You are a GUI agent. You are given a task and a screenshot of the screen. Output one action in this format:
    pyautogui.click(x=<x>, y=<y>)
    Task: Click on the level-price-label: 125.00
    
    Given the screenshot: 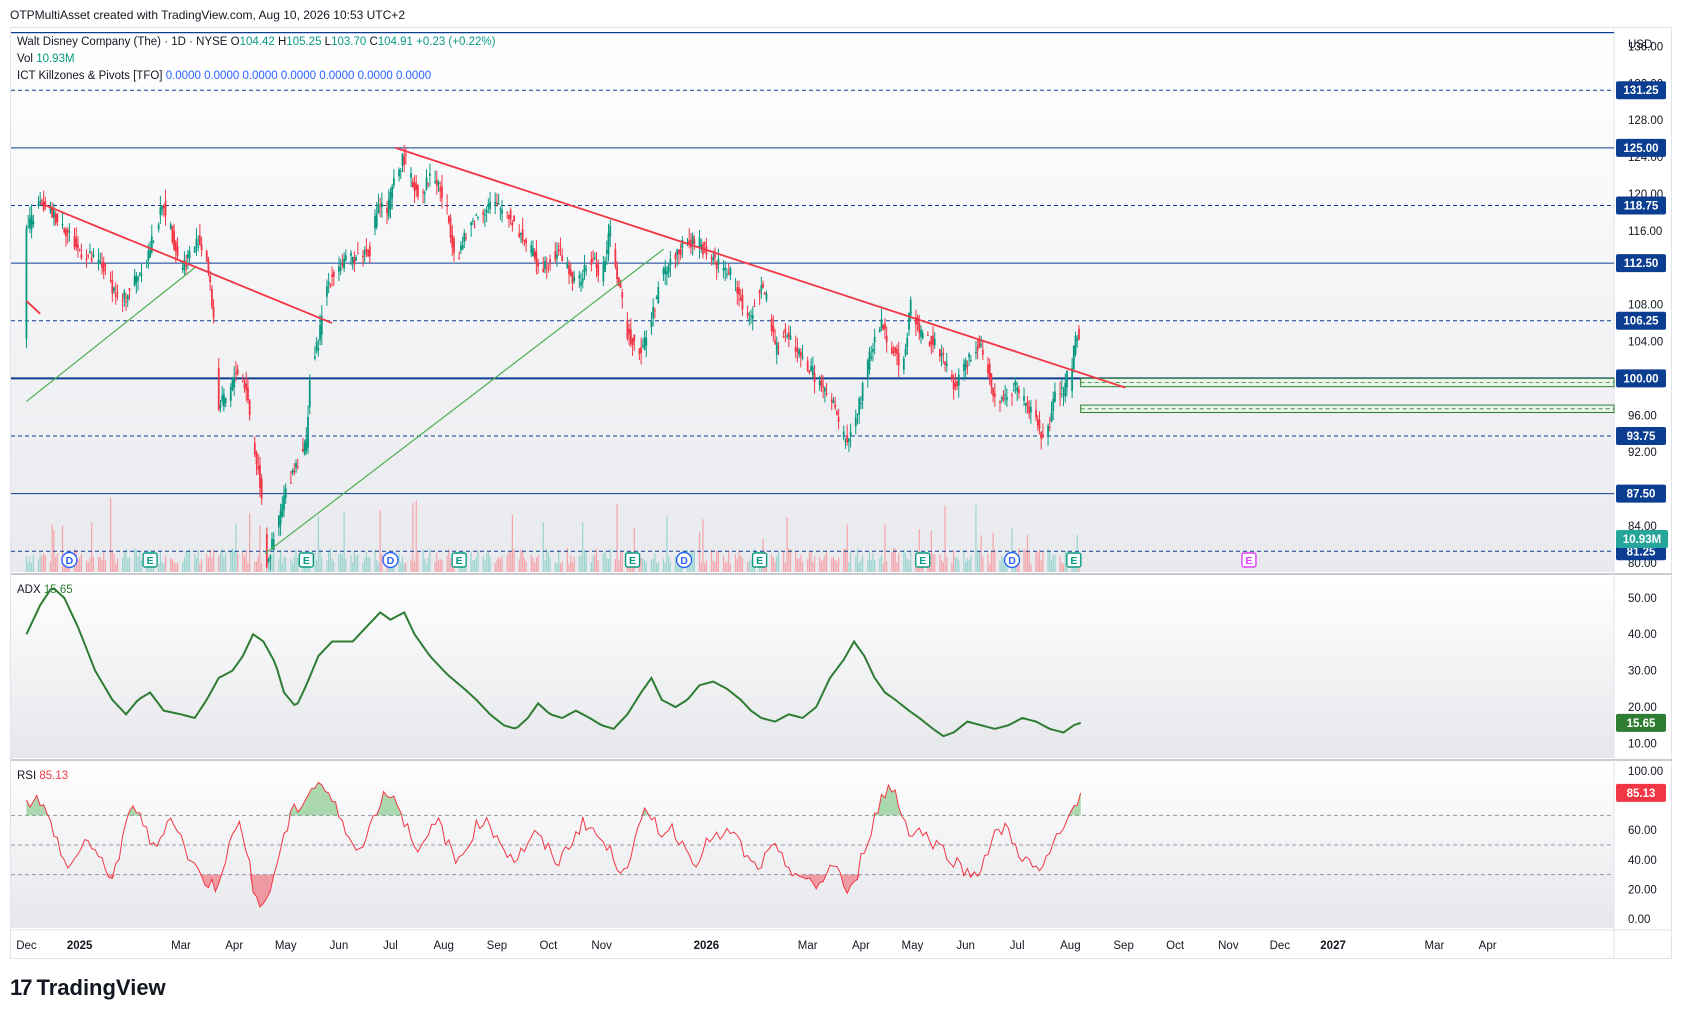 What is the action you would take?
    pyautogui.click(x=1640, y=149)
    